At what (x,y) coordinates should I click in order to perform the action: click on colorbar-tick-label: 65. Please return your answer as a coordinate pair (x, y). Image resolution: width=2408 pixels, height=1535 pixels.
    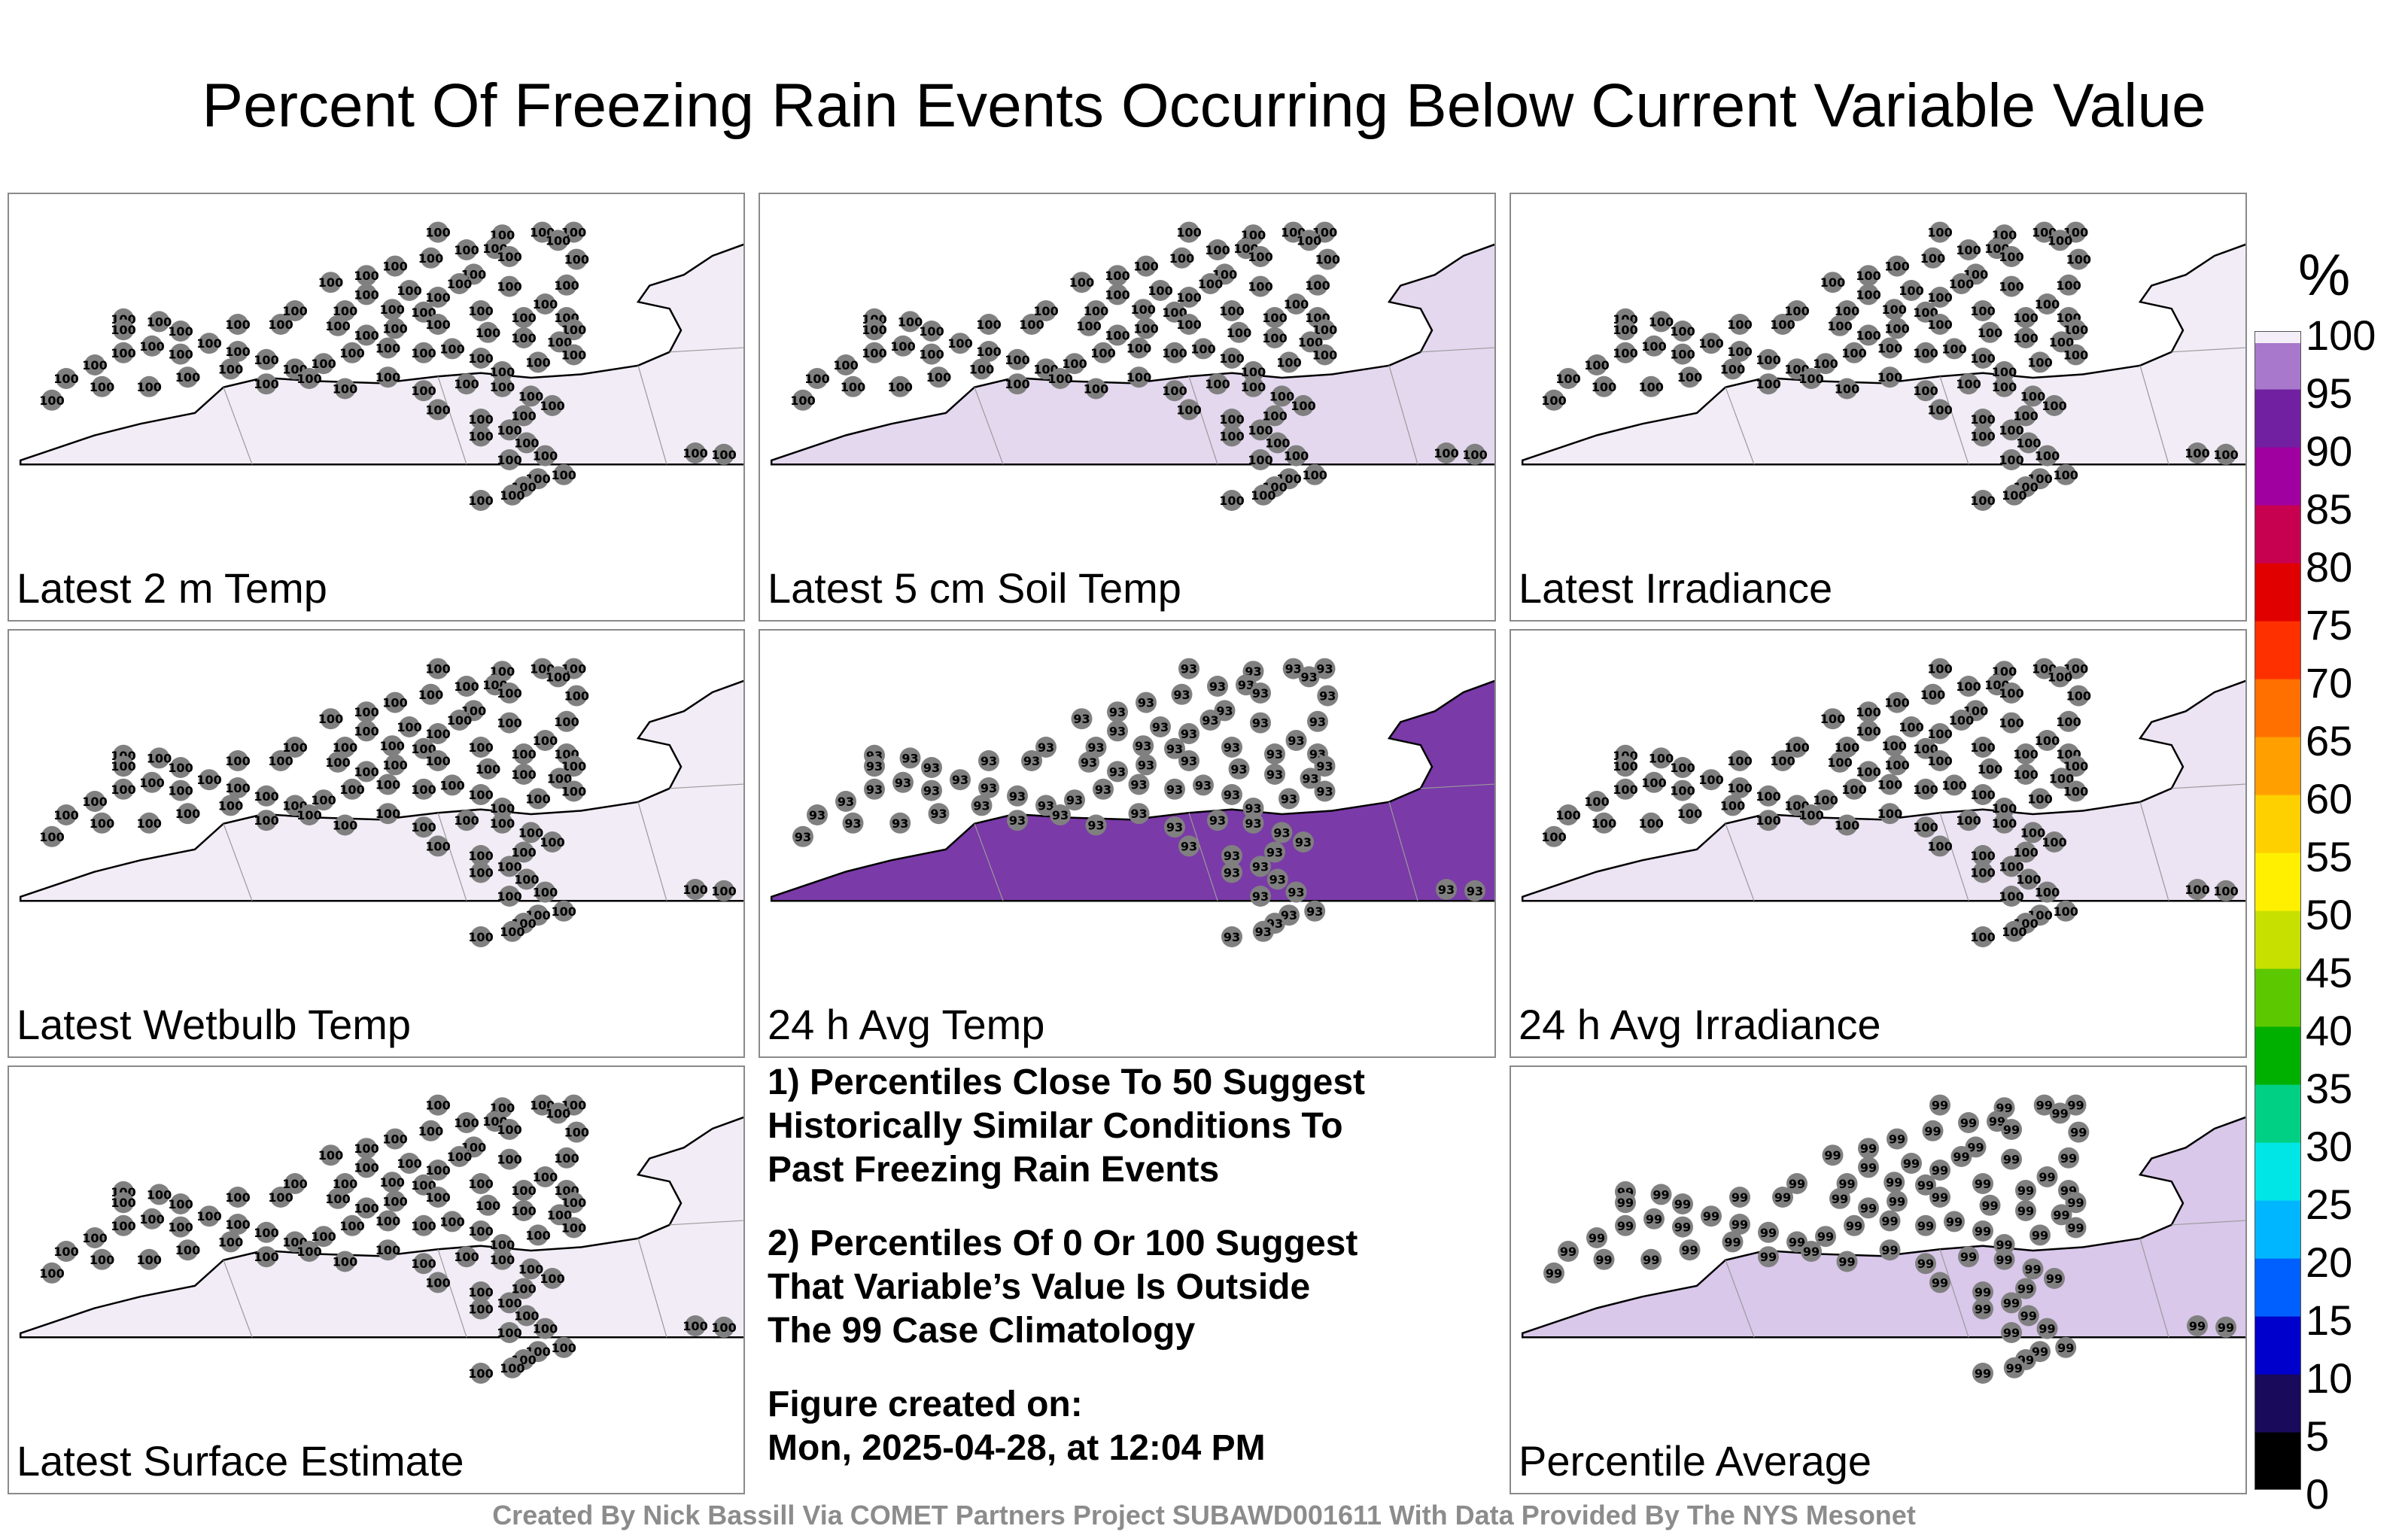
    Looking at the image, I should click on (2329, 740).